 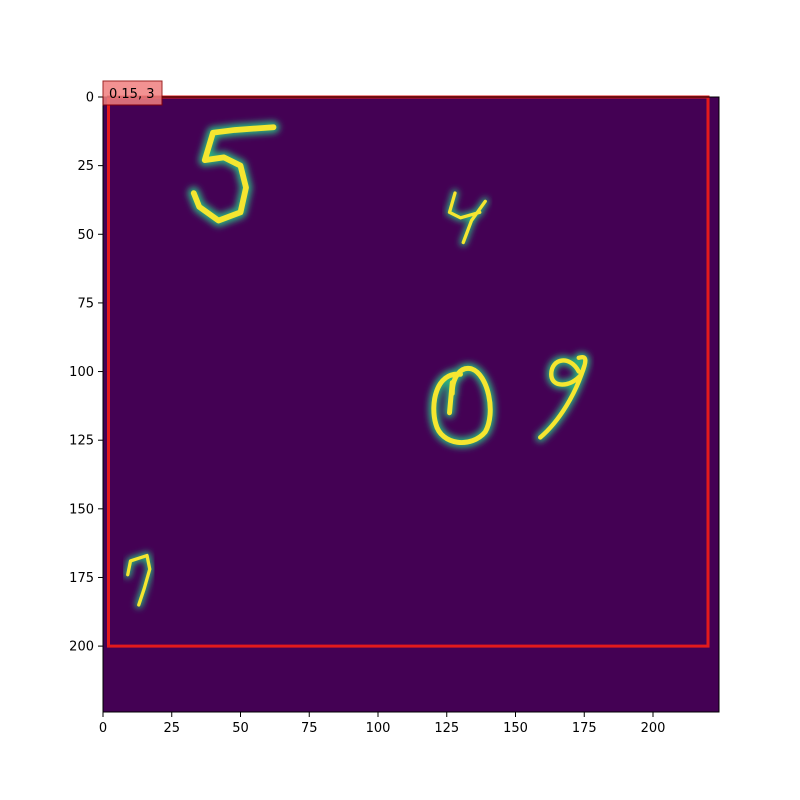 What do you see at coordinates (81, 509) in the screenshot?
I see `y-tick-label: 150` at bounding box center [81, 509].